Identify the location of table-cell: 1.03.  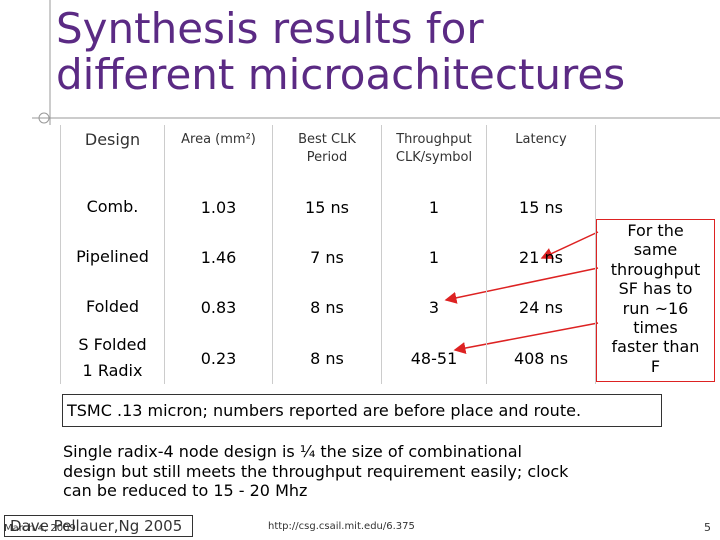
(218, 207).